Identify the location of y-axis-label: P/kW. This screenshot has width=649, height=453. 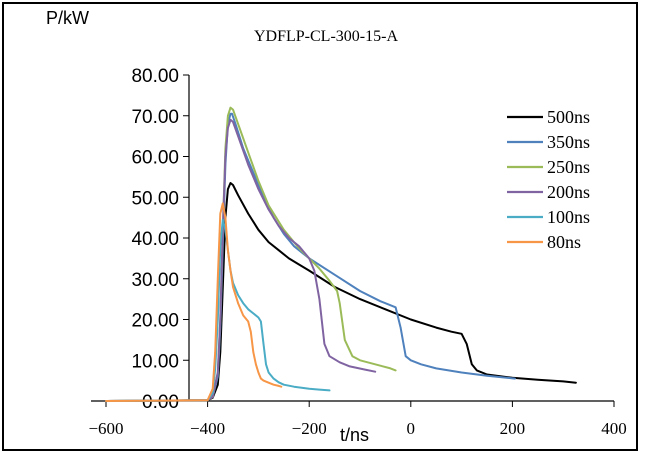
(67, 18).